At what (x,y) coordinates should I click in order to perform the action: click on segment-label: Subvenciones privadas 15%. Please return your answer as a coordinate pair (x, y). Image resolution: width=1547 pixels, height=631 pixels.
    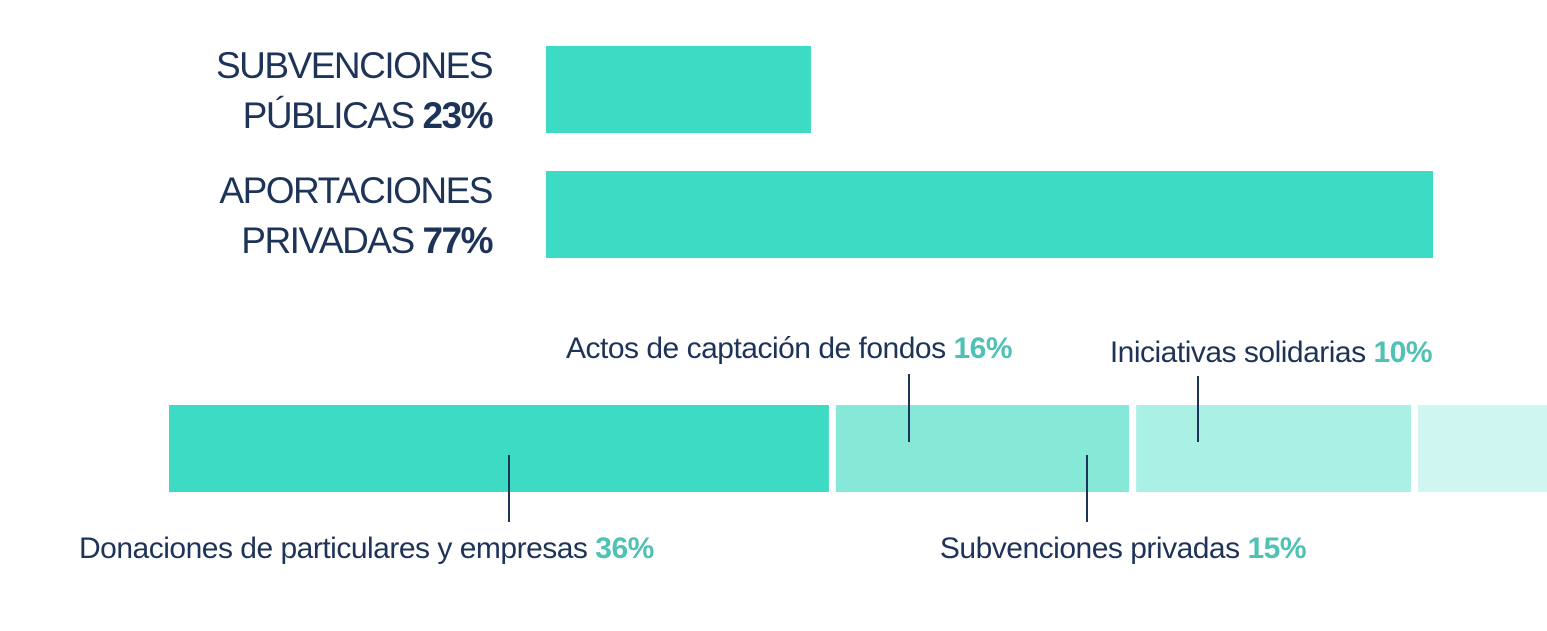
    Looking at the image, I should click on (1123, 548).